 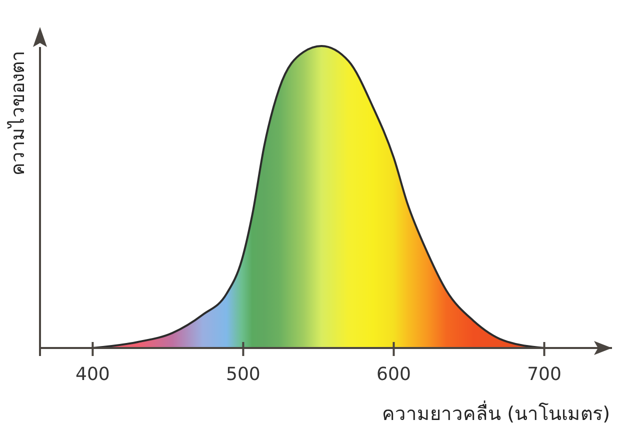 I want to click on x-tick-label: 700, so click(x=544, y=374).